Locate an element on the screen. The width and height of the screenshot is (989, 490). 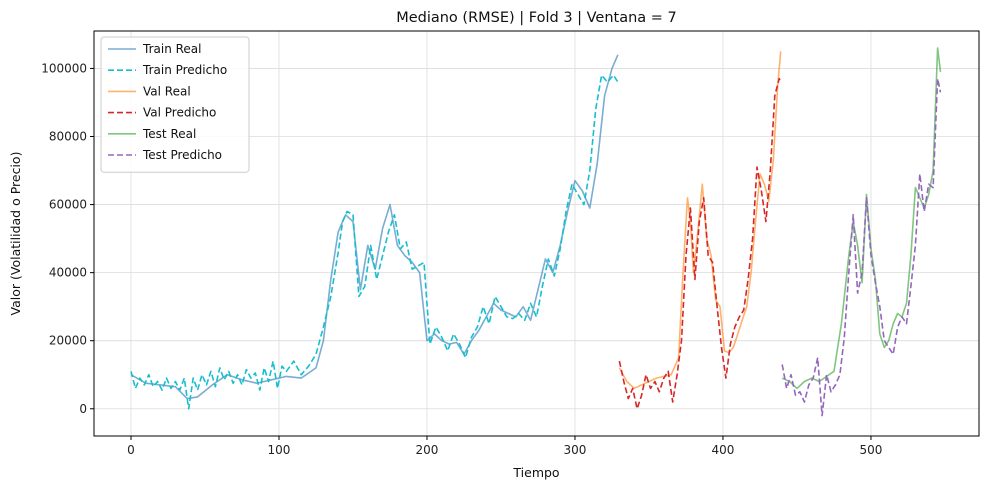
legend-box is located at coordinates (175, 104).